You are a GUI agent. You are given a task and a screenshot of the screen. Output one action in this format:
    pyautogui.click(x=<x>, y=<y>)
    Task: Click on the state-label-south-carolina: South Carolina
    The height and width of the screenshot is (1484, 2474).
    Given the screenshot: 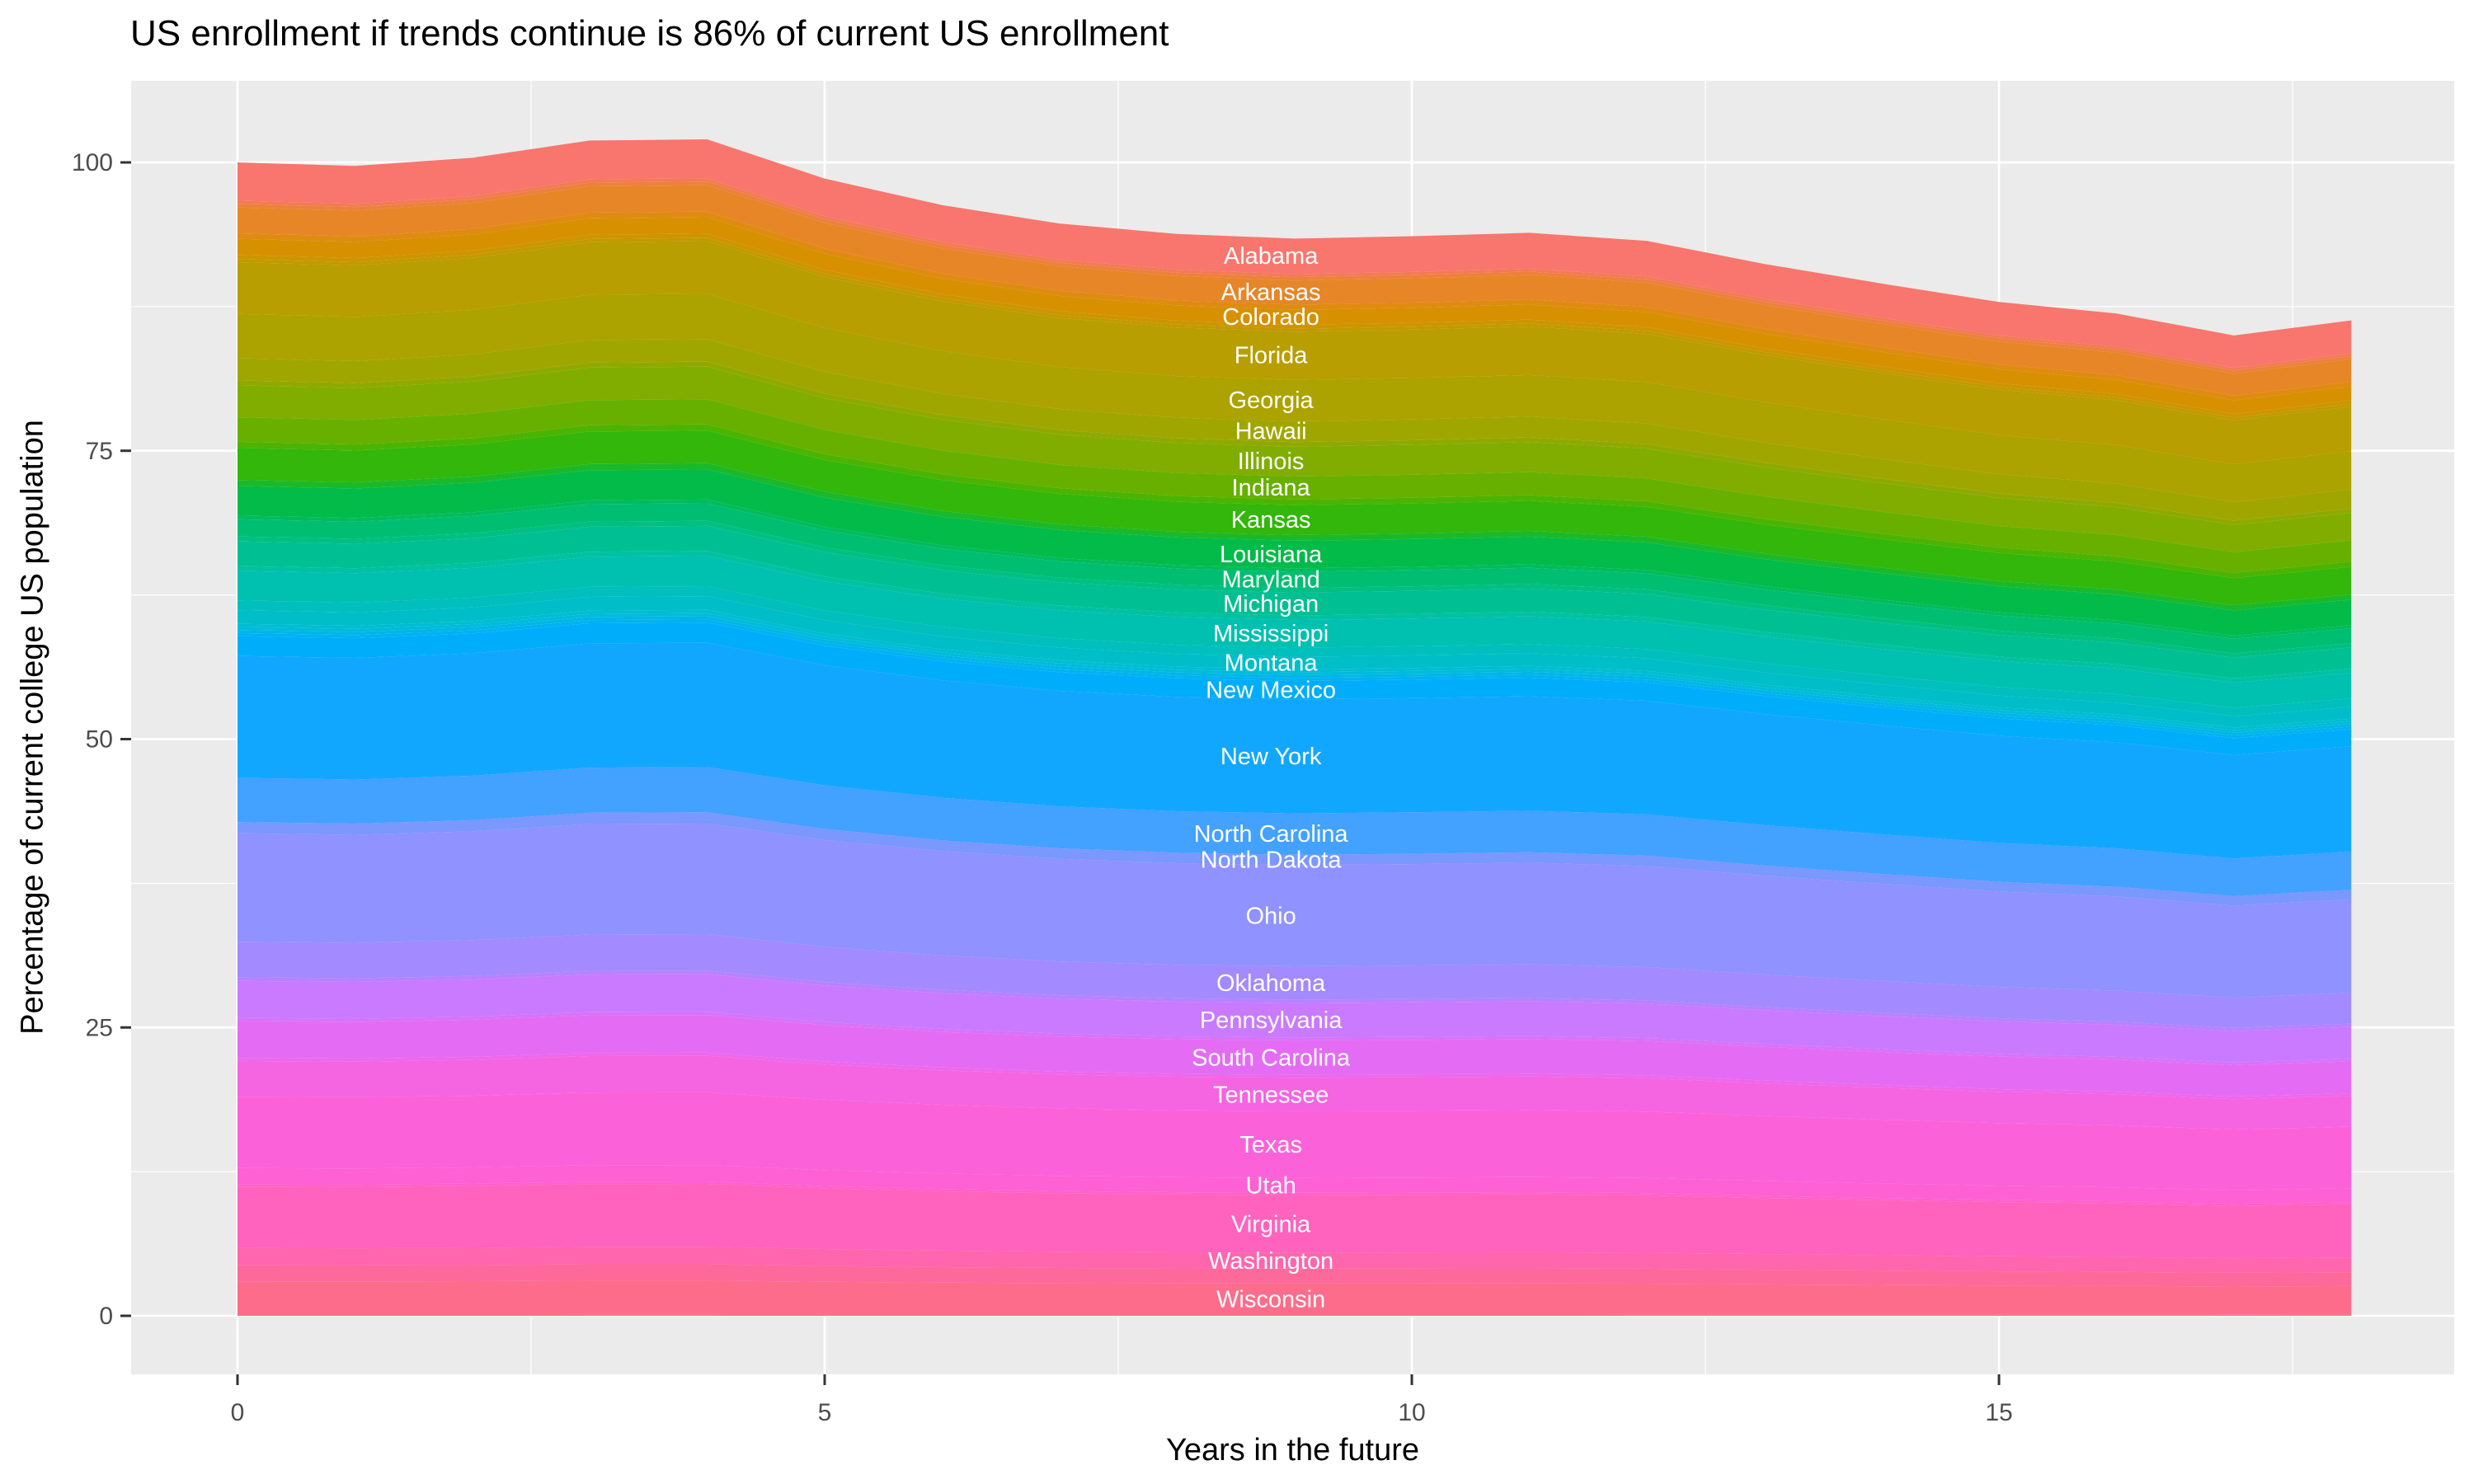 What is the action you would take?
    pyautogui.click(x=1271, y=1058)
    